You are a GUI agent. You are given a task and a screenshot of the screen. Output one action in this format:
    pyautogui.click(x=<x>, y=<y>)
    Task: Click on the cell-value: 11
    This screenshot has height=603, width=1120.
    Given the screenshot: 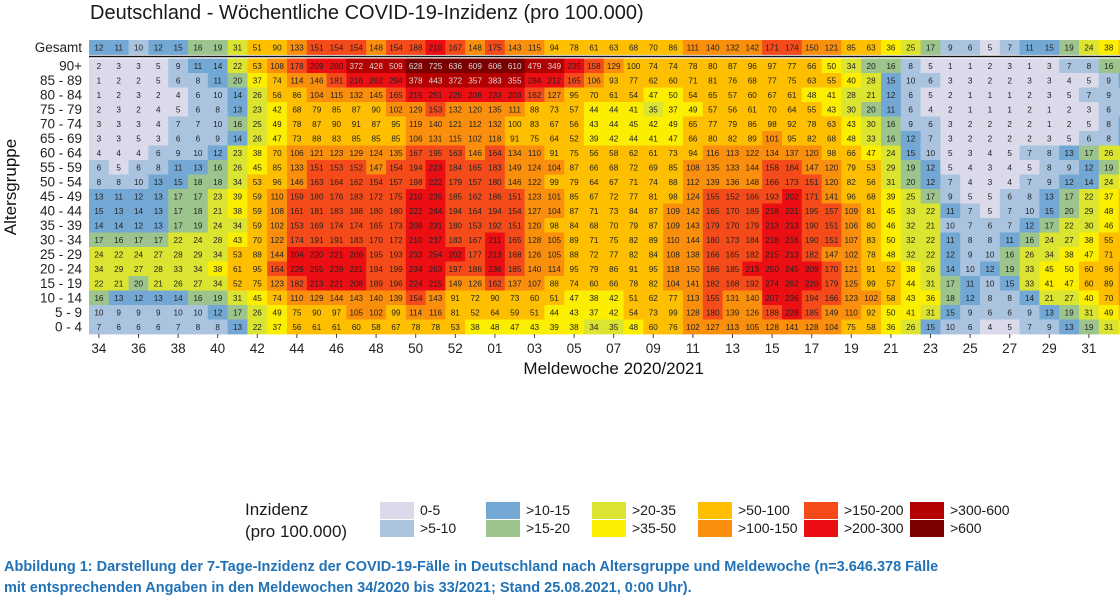 What is the action you would take?
    pyautogui.click(x=198, y=66)
    